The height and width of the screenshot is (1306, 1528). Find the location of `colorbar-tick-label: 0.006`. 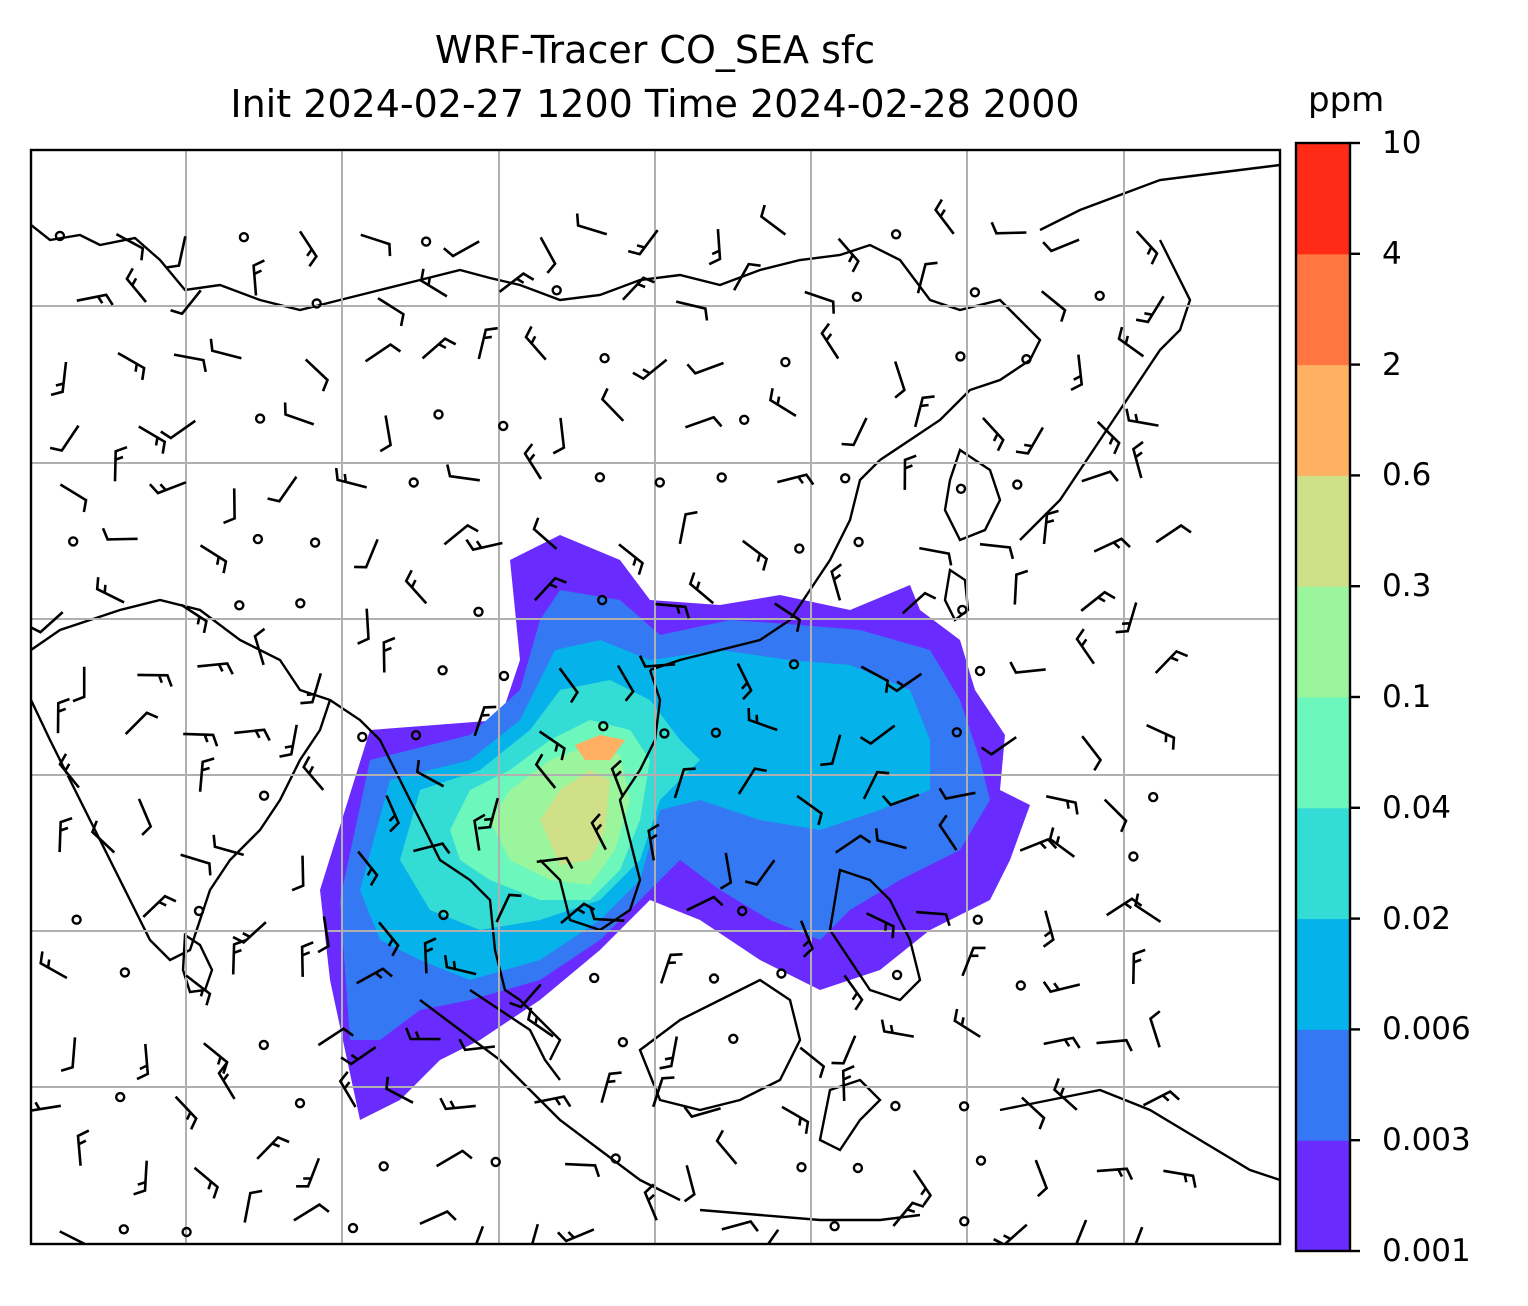

colorbar-tick-label: 0.006 is located at coordinates (1426, 1029).